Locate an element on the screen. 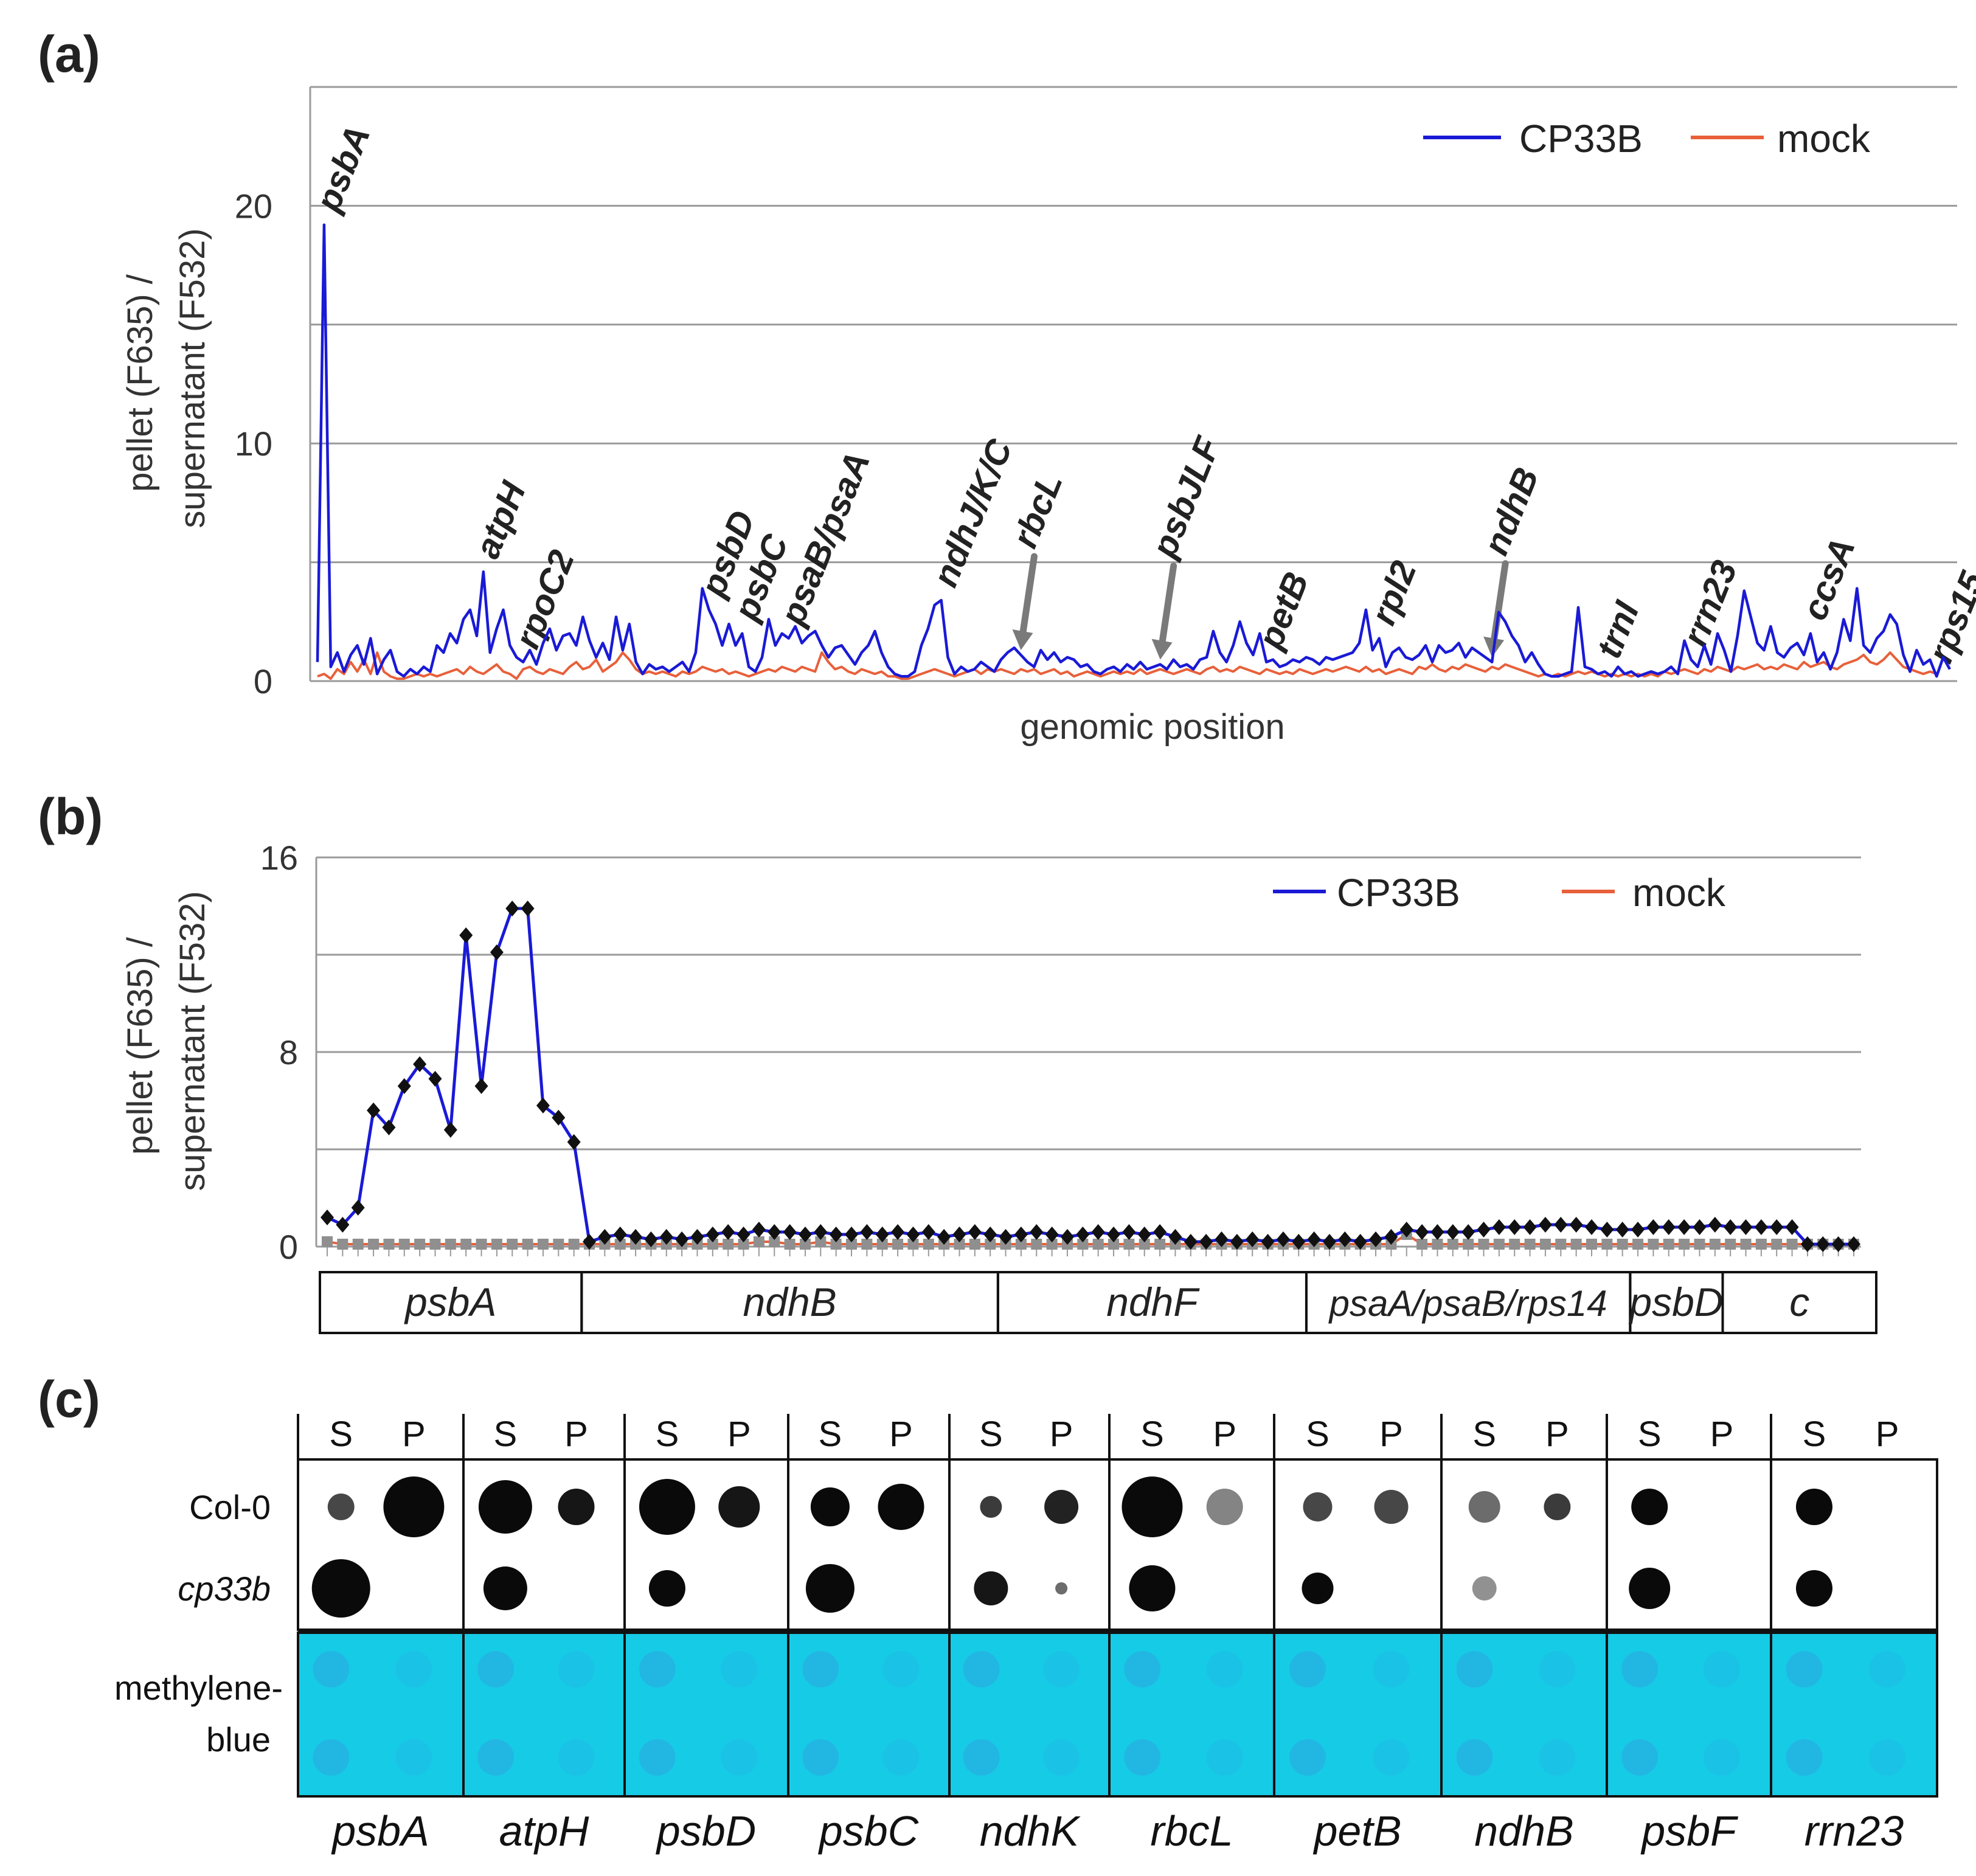 Image resolution: width=1976 pixels, height=1876 pixels. blot-dot-ndhb is located at coordinates (1557, 1507).